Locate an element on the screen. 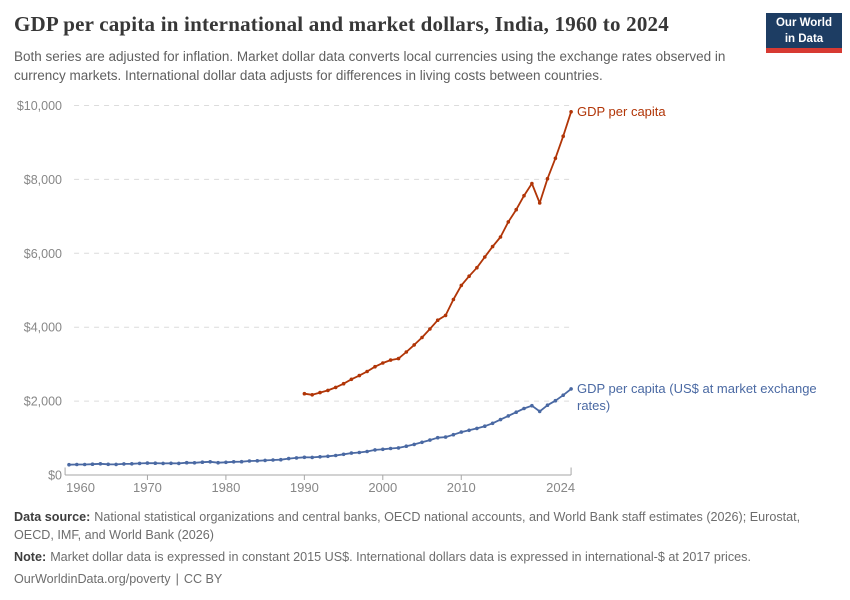 This screenshot has height=600, width=850. series-label: GDP per capita (US$ at market exchange is located at coordinates (697, 388).